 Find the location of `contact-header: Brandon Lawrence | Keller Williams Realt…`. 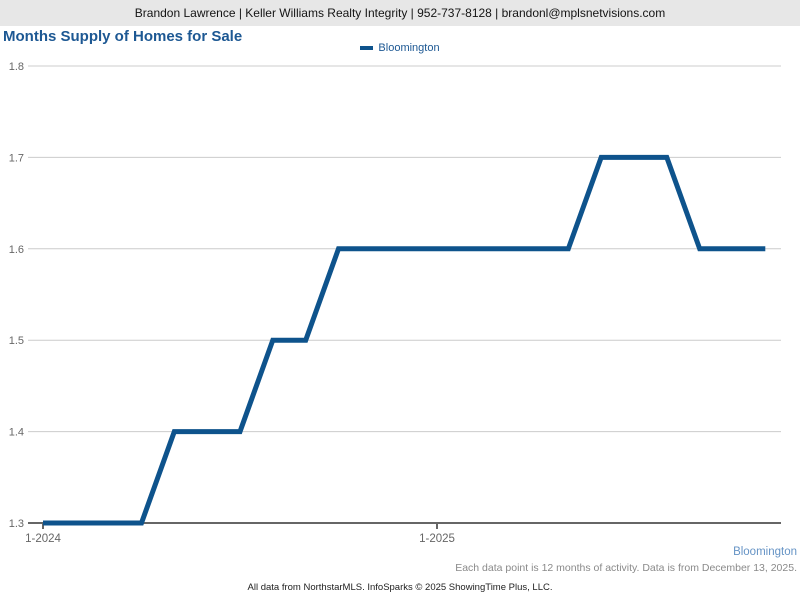

contact-header: Brandon Lawrence | Keller Williams Realt… is located at coordinates (400, 13).